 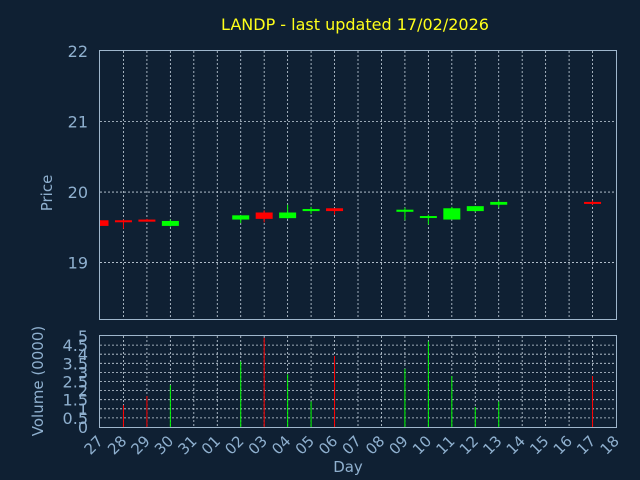 I want to click on day-tick-label: 14, so click(x=516, y=445).